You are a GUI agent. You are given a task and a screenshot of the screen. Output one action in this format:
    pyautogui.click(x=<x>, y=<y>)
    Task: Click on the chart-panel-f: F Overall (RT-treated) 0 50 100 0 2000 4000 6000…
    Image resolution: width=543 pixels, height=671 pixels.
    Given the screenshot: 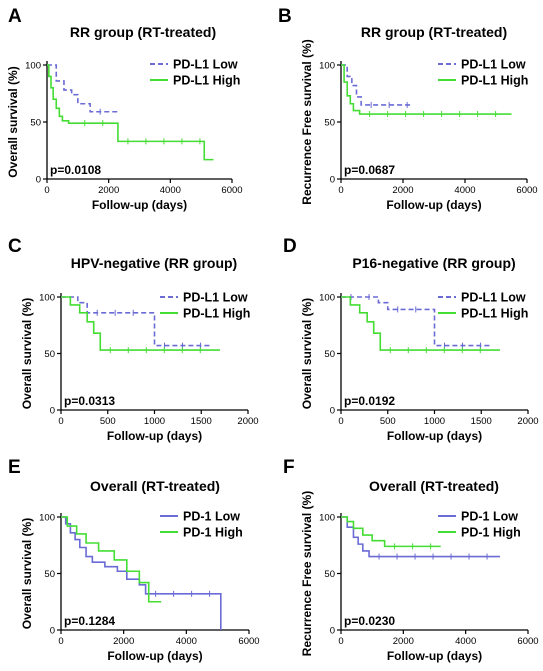 What is the action you would take?
    pyautogui.click(x=411, y=560)
    